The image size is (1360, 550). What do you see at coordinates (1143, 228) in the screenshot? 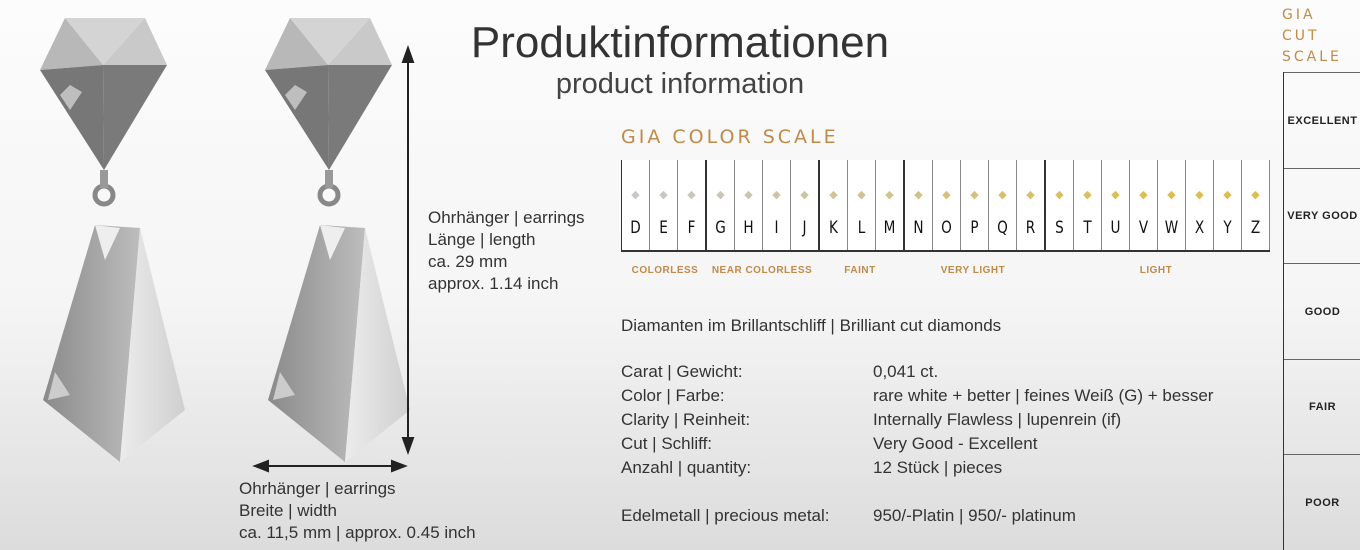
I see `grade-letter: V` at bounding box center [1143, 228].